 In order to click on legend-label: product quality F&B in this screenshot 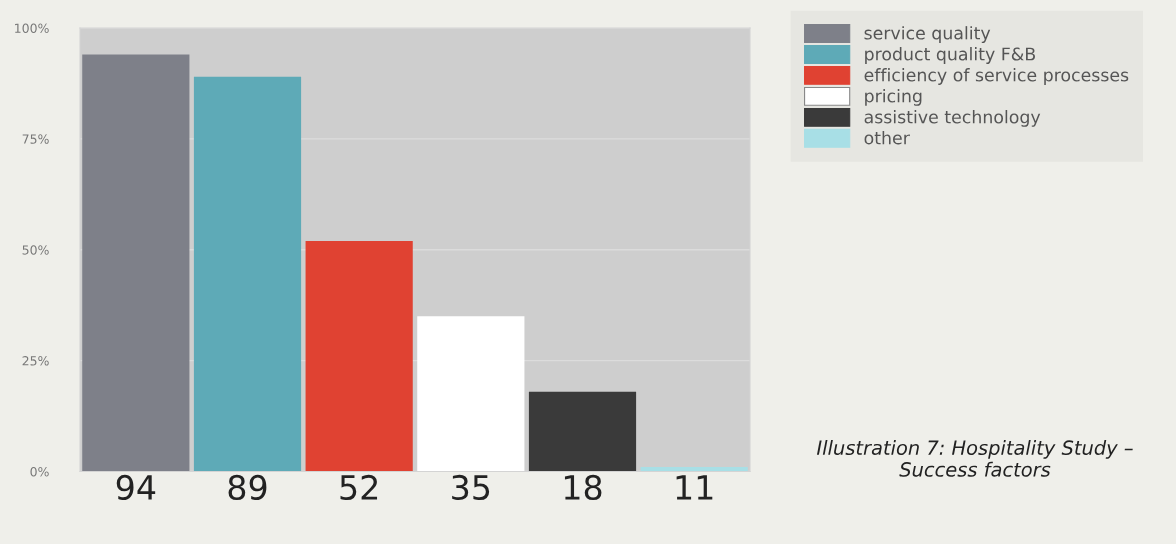, I will do `click(950, 55)`.